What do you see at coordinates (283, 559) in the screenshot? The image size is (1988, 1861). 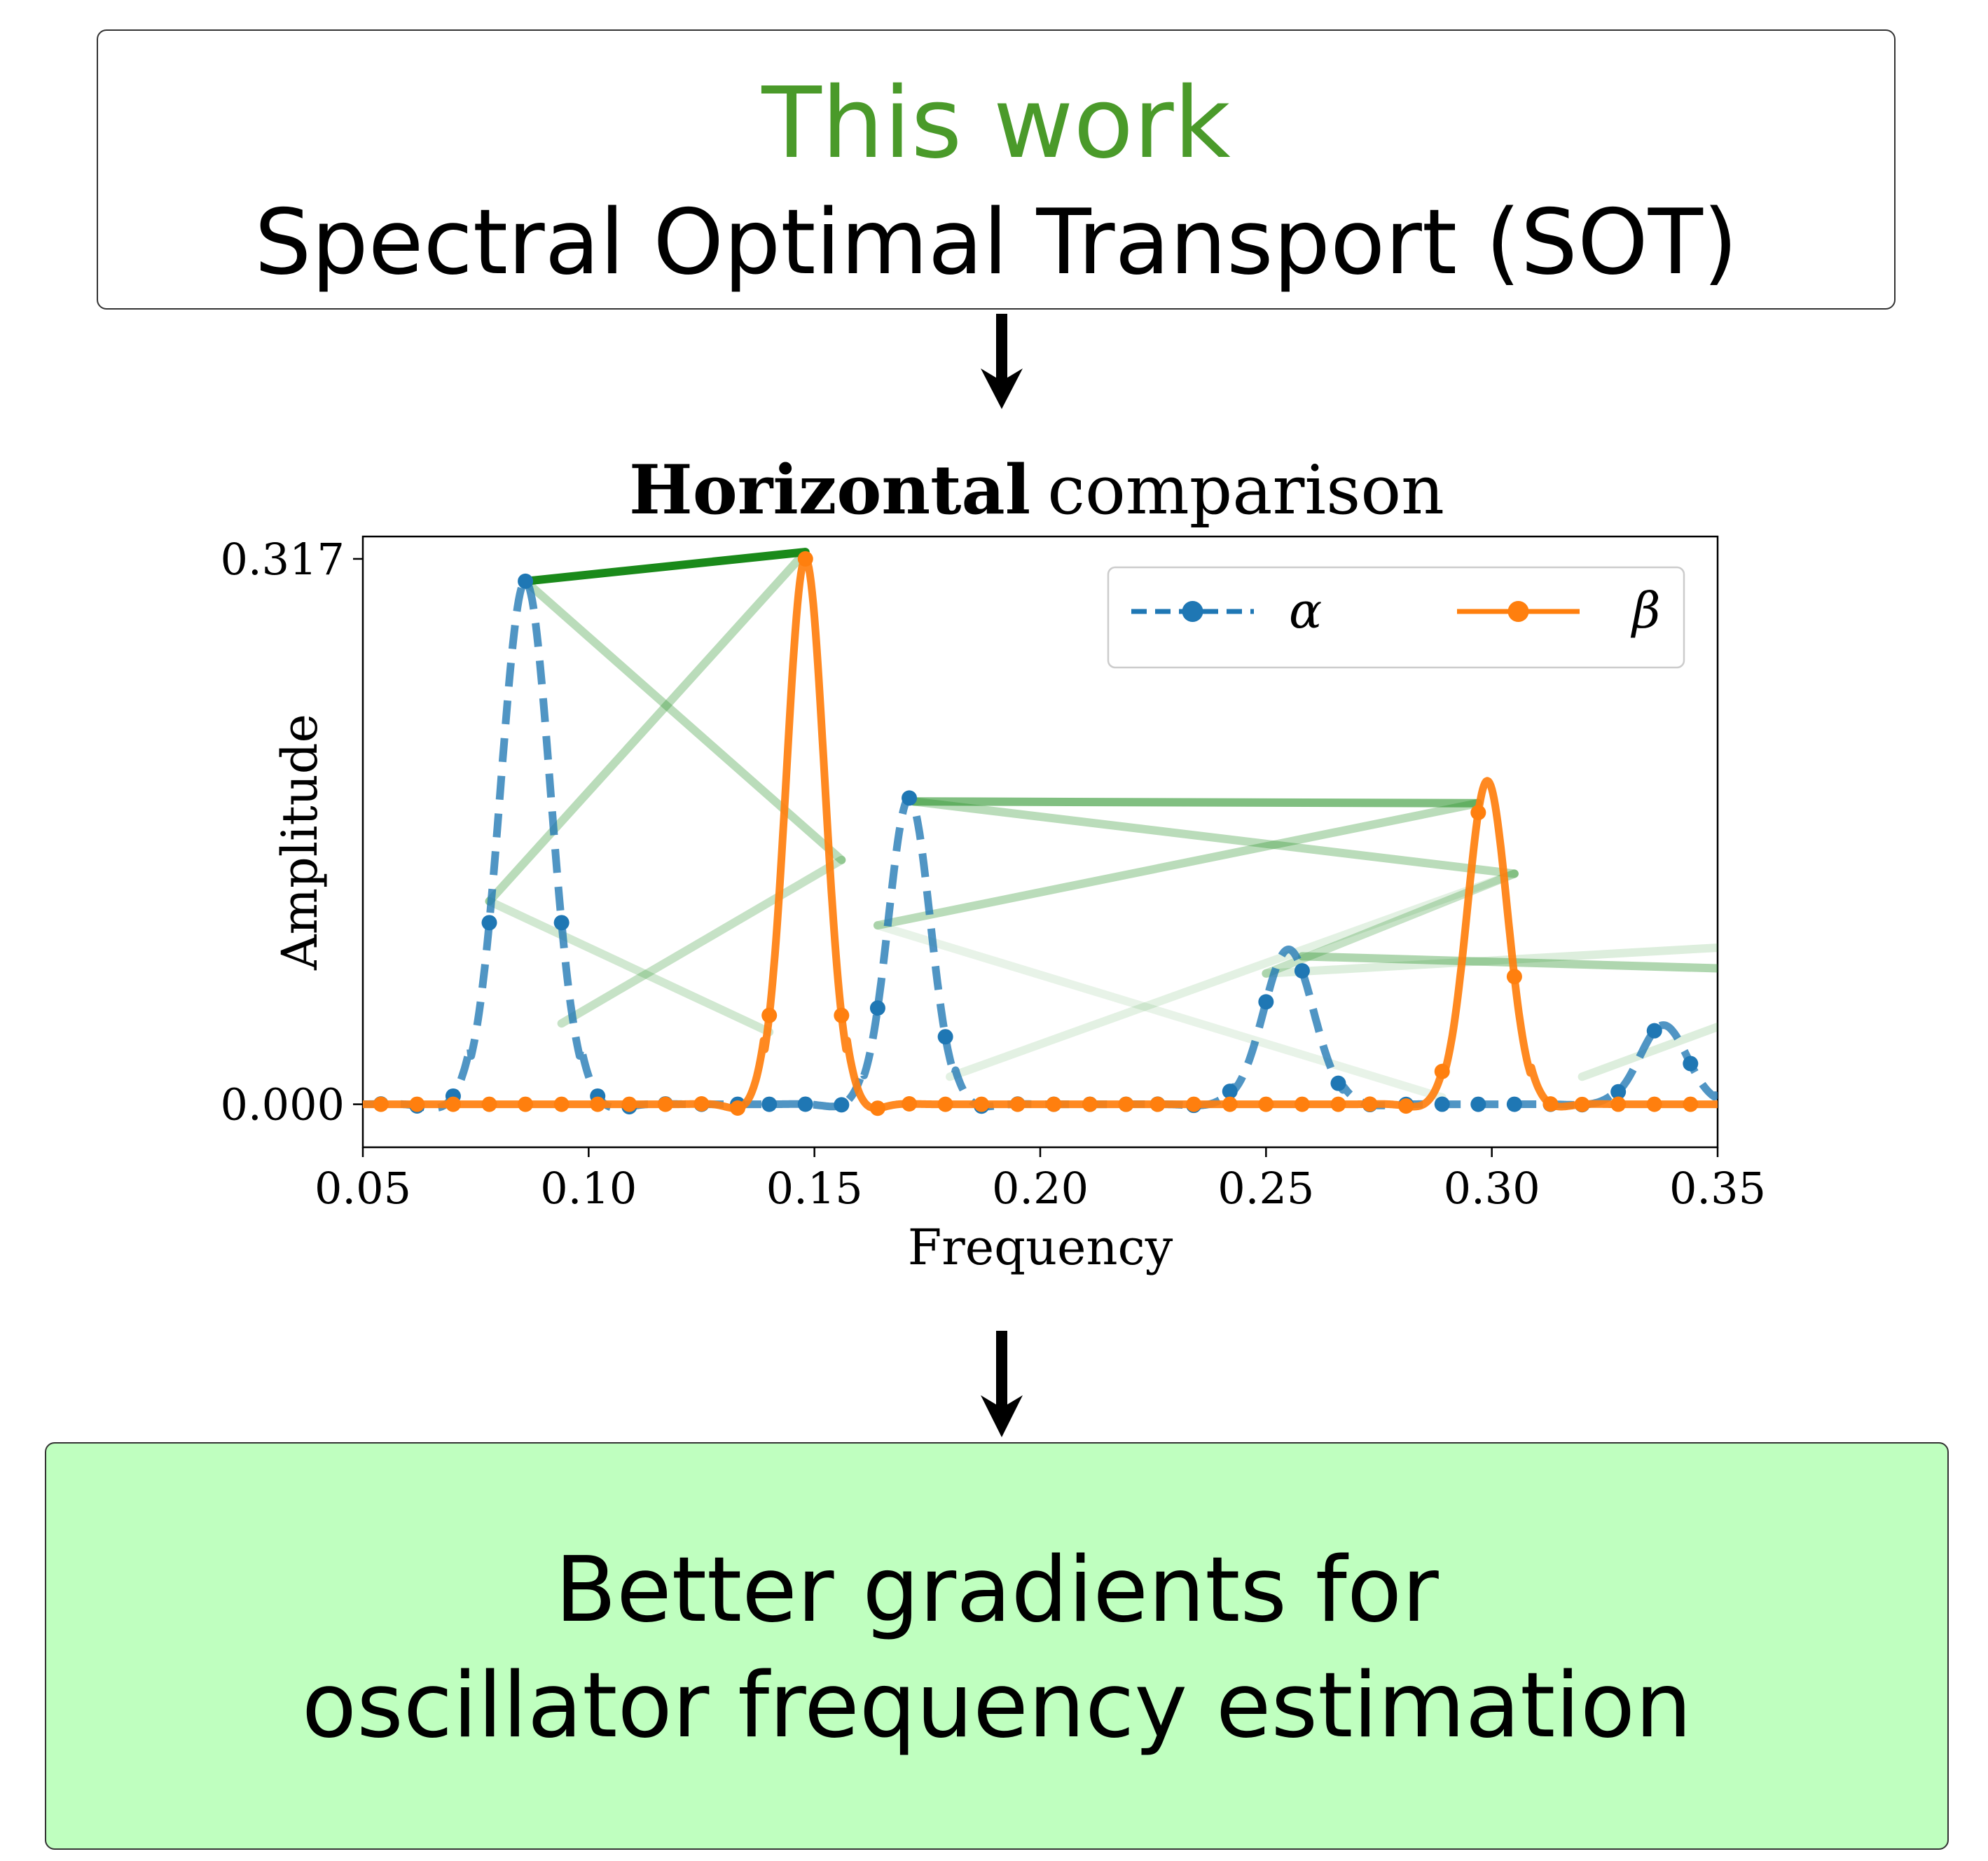 I see `y-tick-label: 0.317` at bounding box center [283, 559].